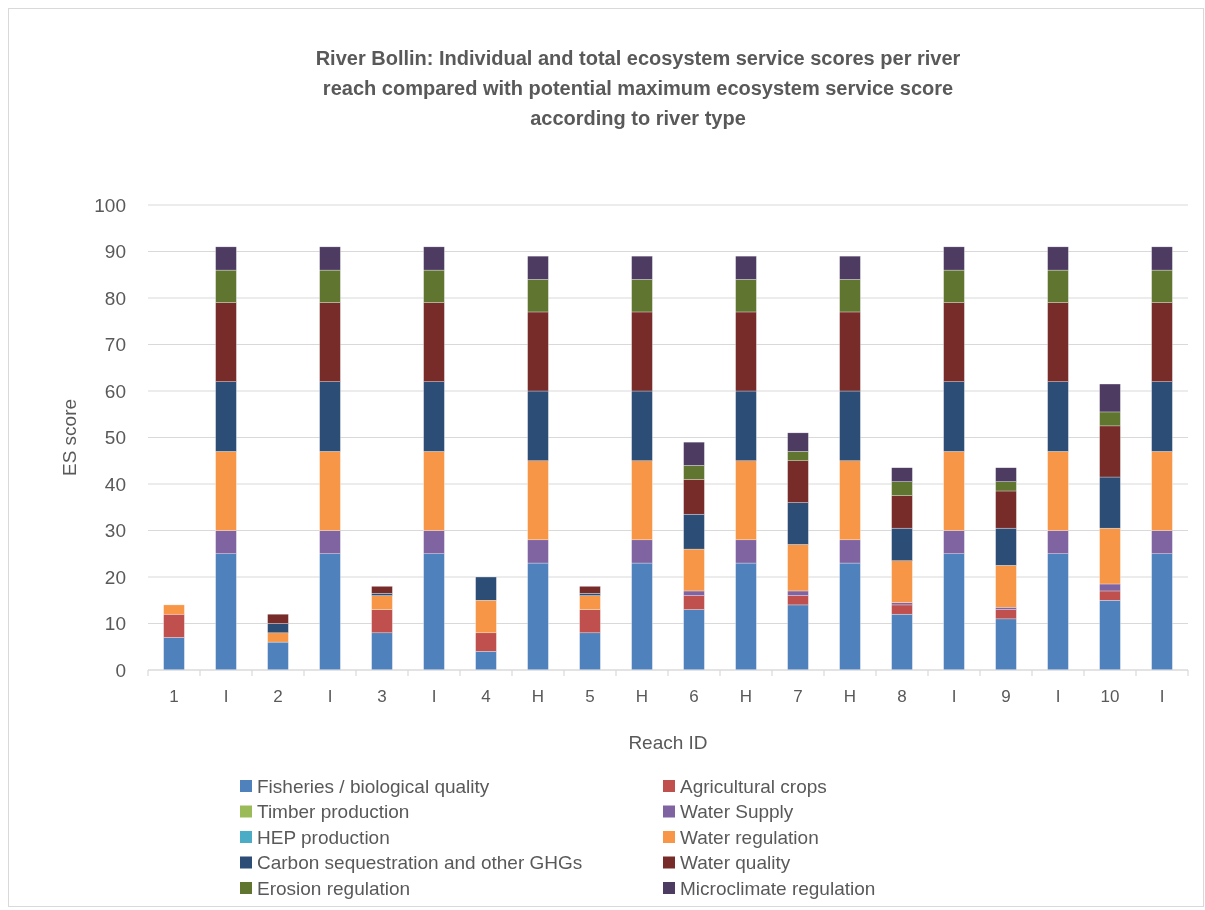 Image resolution: width=1205 pixels, height=910 pixels. What do you see at coordinates (1110, 696) in the screenshot?
I see `x-tick-label: 10` at bounding box center [1110, 696].